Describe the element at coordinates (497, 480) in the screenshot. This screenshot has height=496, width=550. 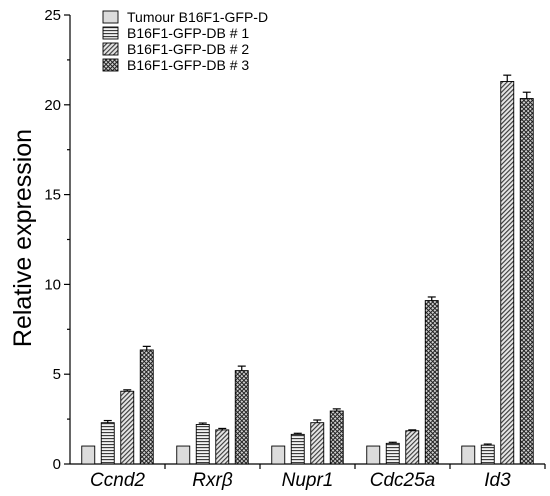
I see `x-tick-label: Id3` at that location.